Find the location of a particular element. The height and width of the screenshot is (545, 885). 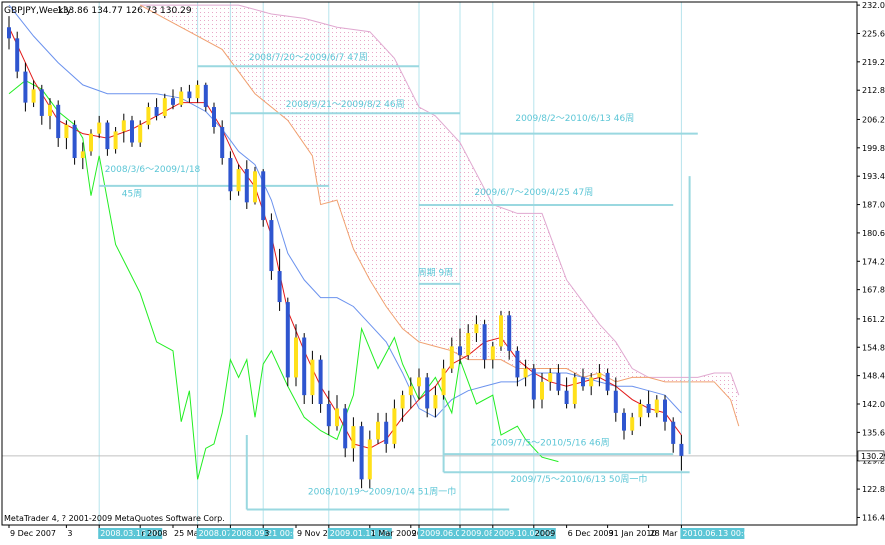

y-tick-label: 193.40 is located at coordinates (873, 176).